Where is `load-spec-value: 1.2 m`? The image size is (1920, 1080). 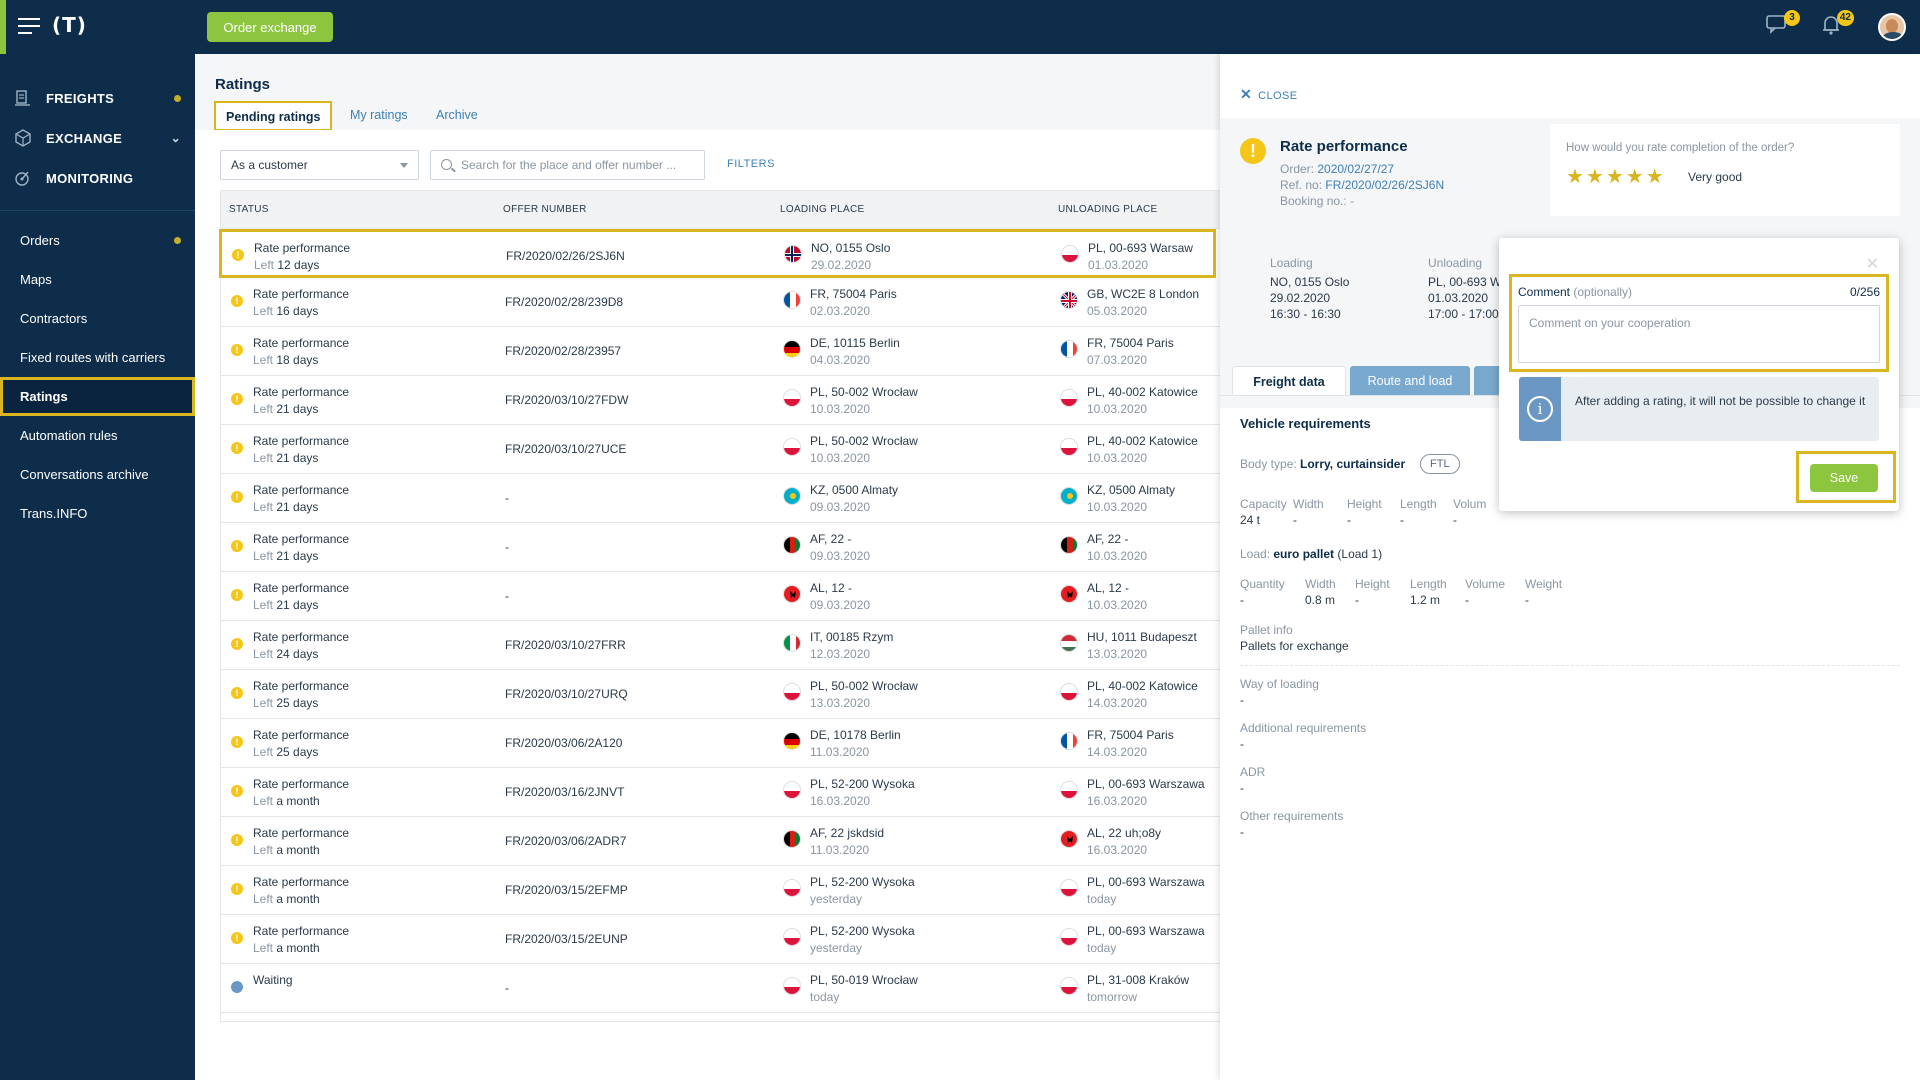
load-spec-value: 1.2 m is located at coordinates (1425, 600).